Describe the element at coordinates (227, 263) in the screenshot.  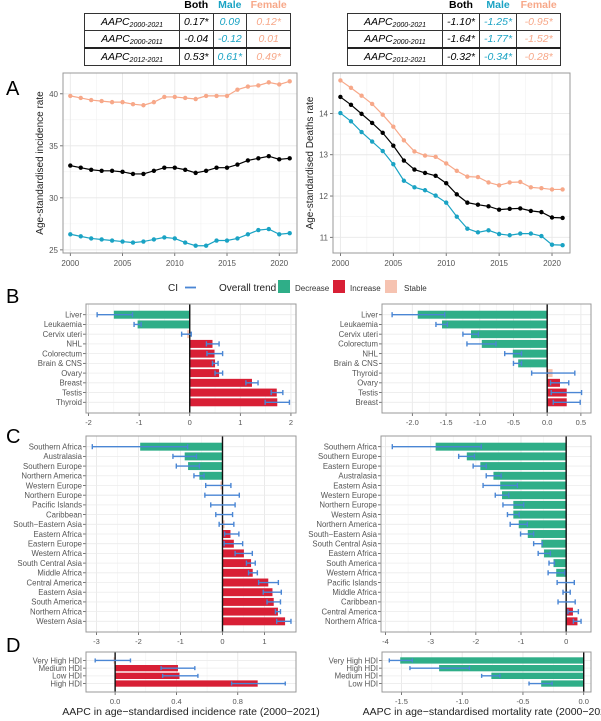
I see `x-tick-label: 2015` at that location.